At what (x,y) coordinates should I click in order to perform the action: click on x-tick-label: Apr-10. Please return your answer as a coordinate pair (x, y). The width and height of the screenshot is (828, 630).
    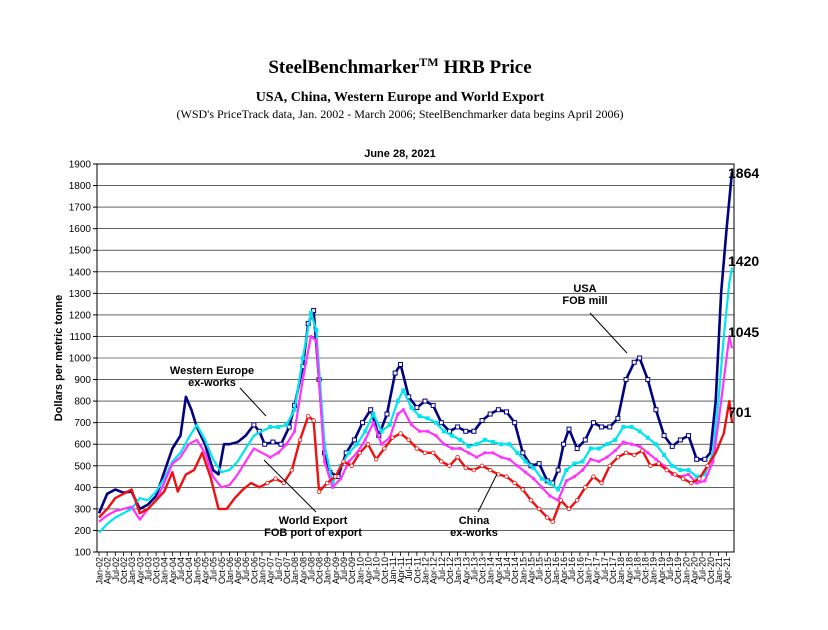
    Looking at the image, I should click on (368, 570).